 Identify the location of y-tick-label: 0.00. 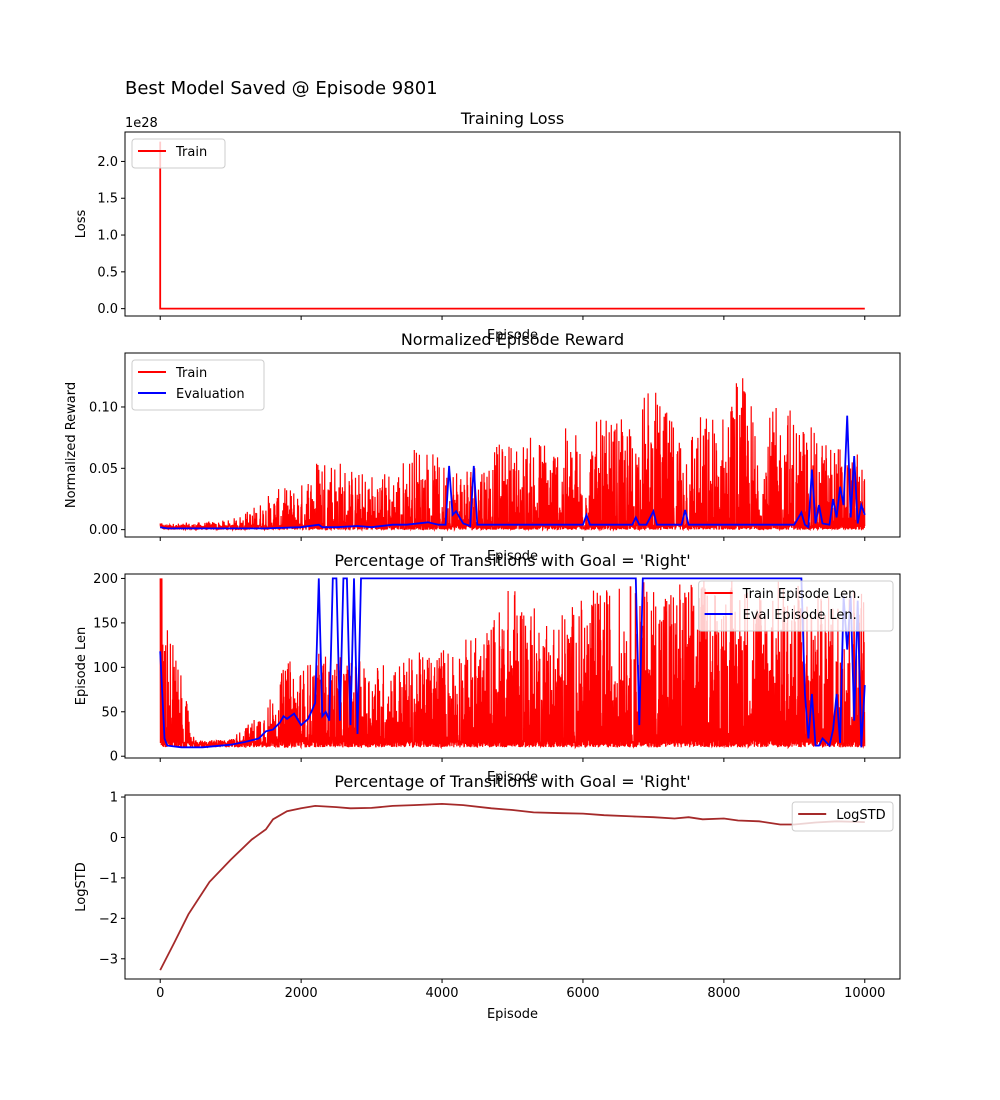
(103, 530).